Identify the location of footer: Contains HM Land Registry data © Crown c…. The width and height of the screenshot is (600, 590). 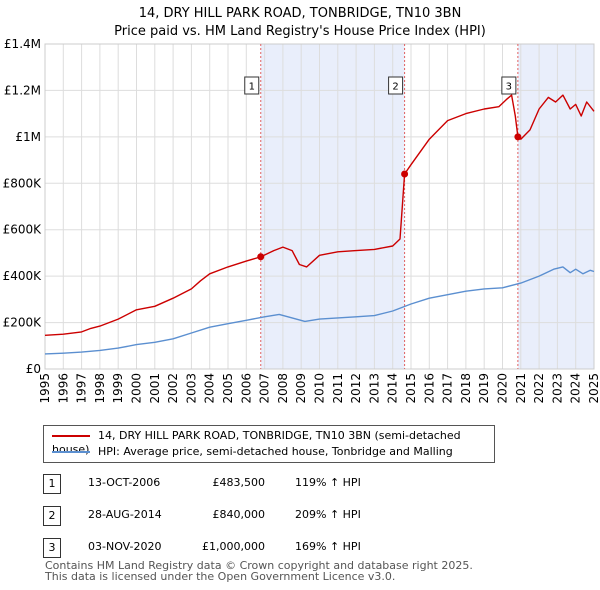
(259, 571).